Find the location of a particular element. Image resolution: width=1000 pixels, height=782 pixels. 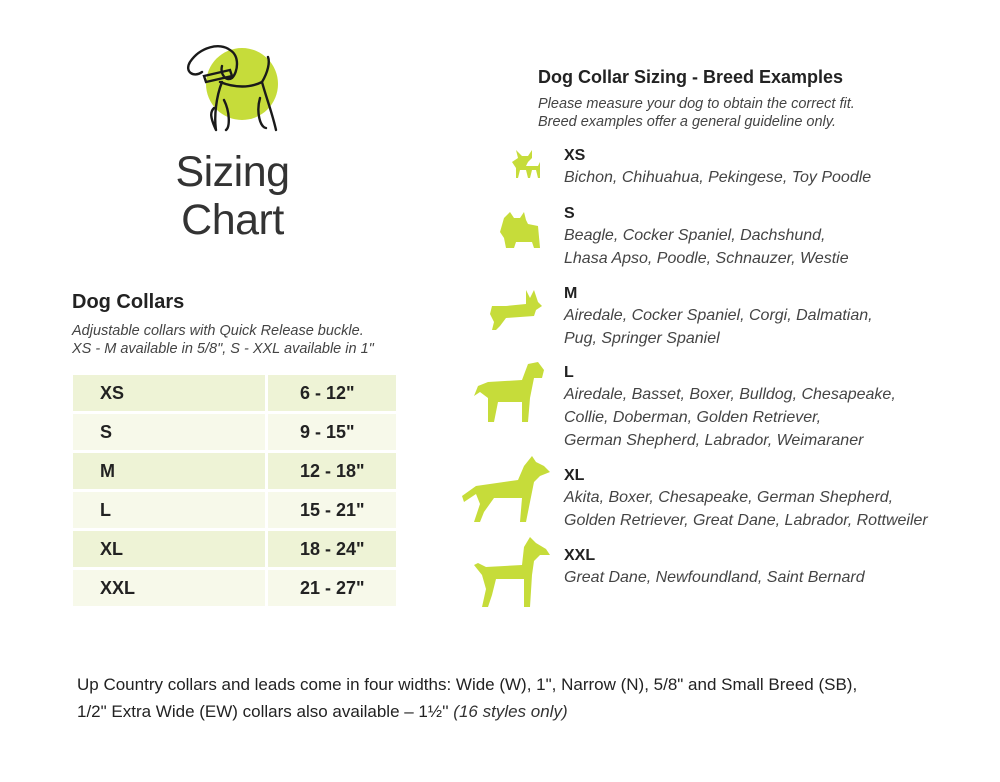

table-row: XL 18 - 24" is located at coordinates (234, 549).